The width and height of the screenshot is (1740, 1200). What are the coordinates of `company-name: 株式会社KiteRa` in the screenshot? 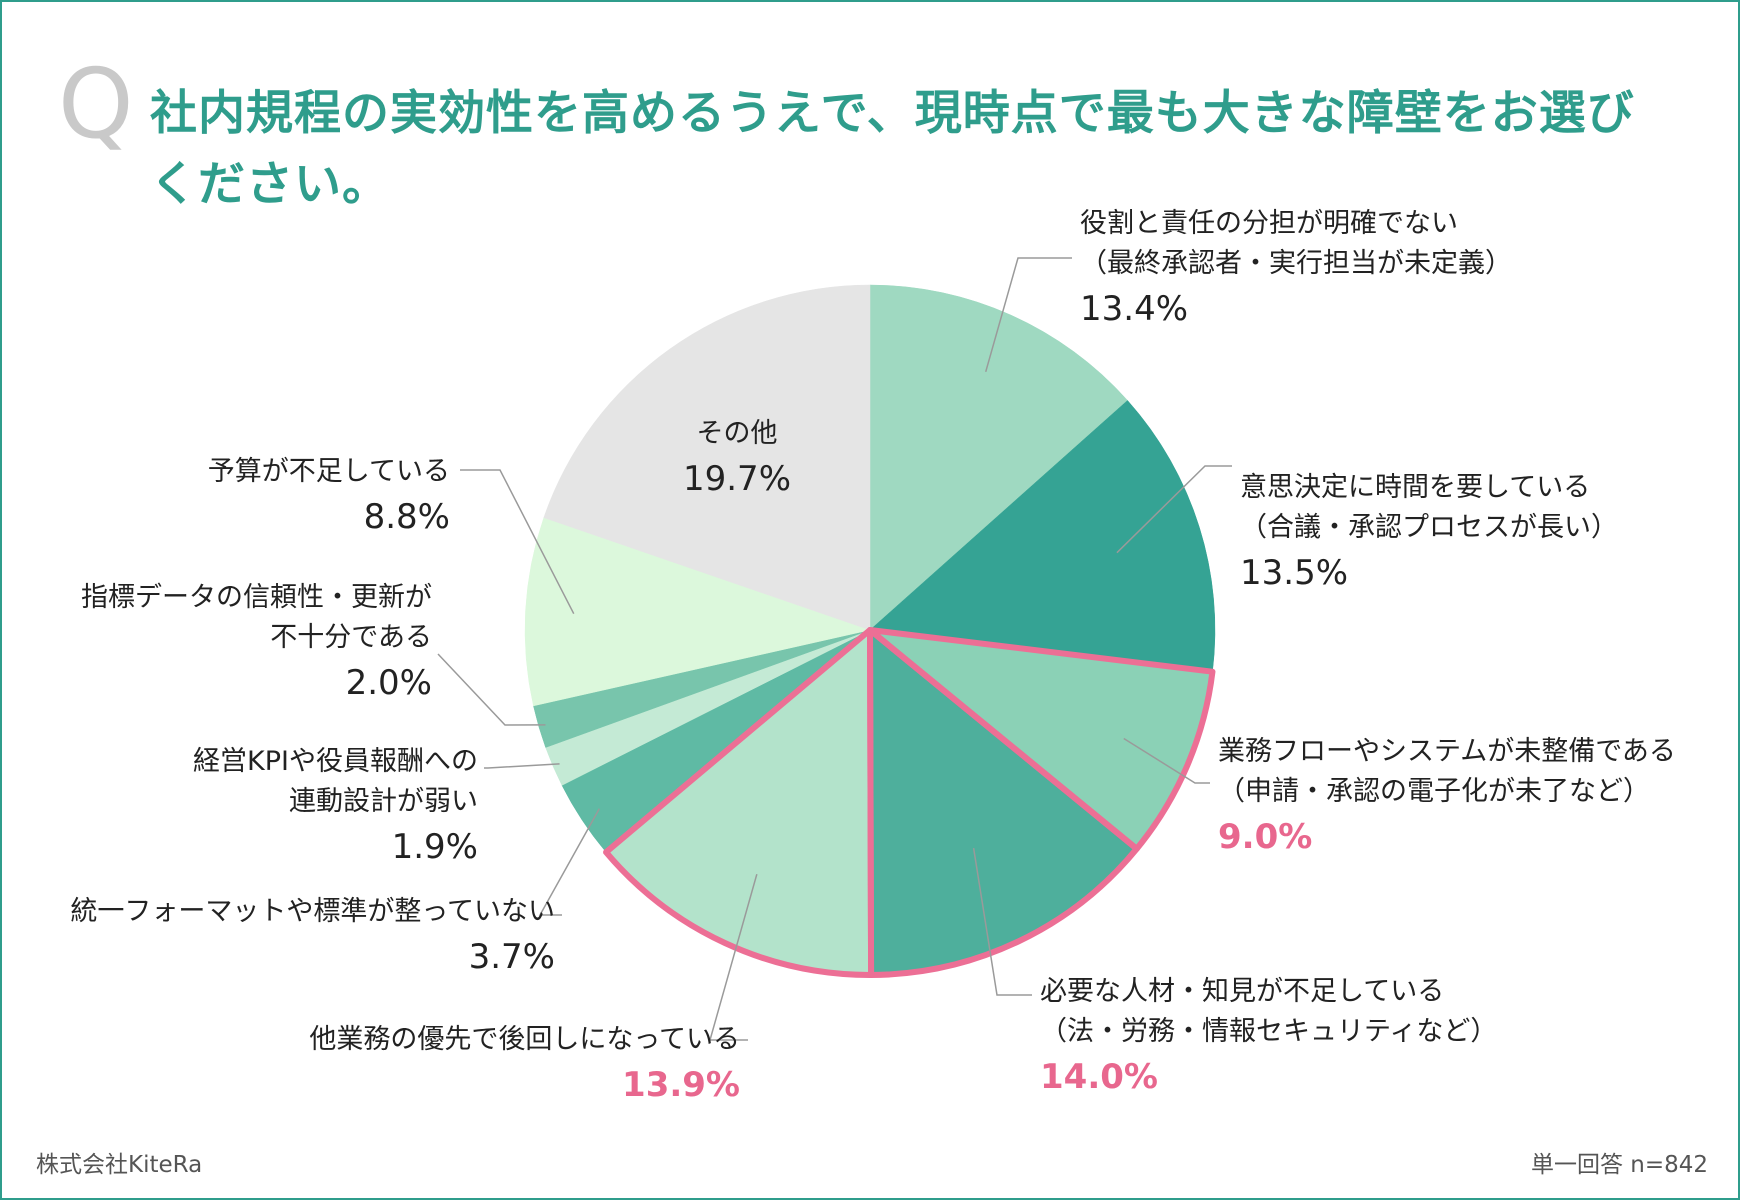 It's located at (119, 1165).